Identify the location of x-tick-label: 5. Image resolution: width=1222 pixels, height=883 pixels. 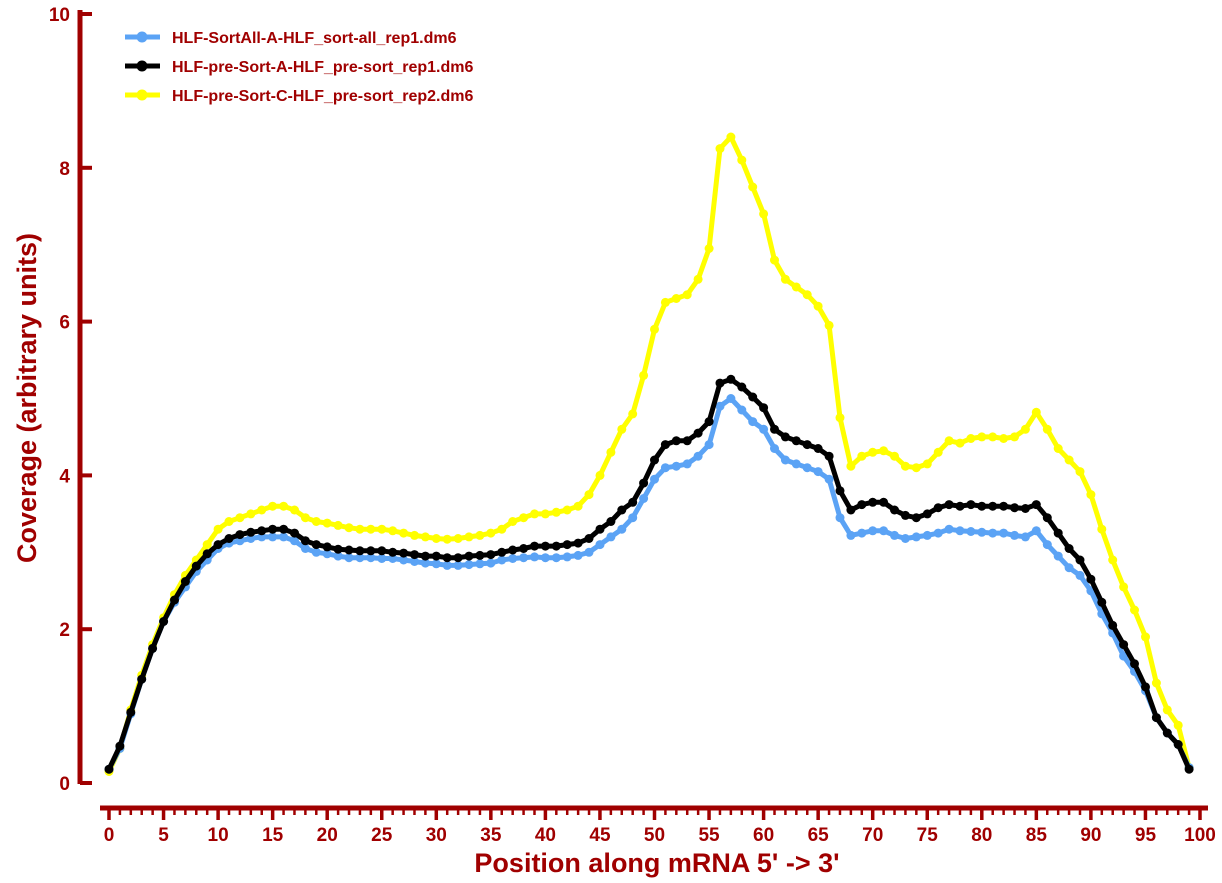
(163, 835).